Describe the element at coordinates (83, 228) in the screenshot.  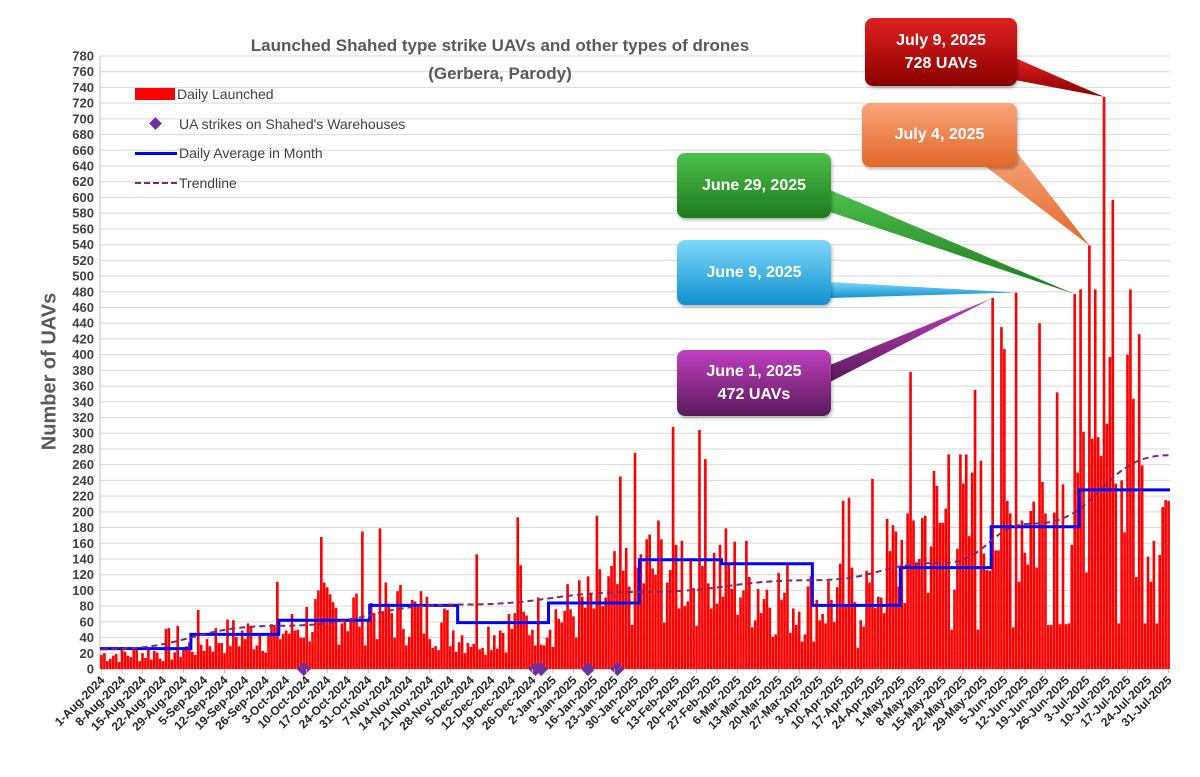
I see `y-tick-label: 560` at that location.